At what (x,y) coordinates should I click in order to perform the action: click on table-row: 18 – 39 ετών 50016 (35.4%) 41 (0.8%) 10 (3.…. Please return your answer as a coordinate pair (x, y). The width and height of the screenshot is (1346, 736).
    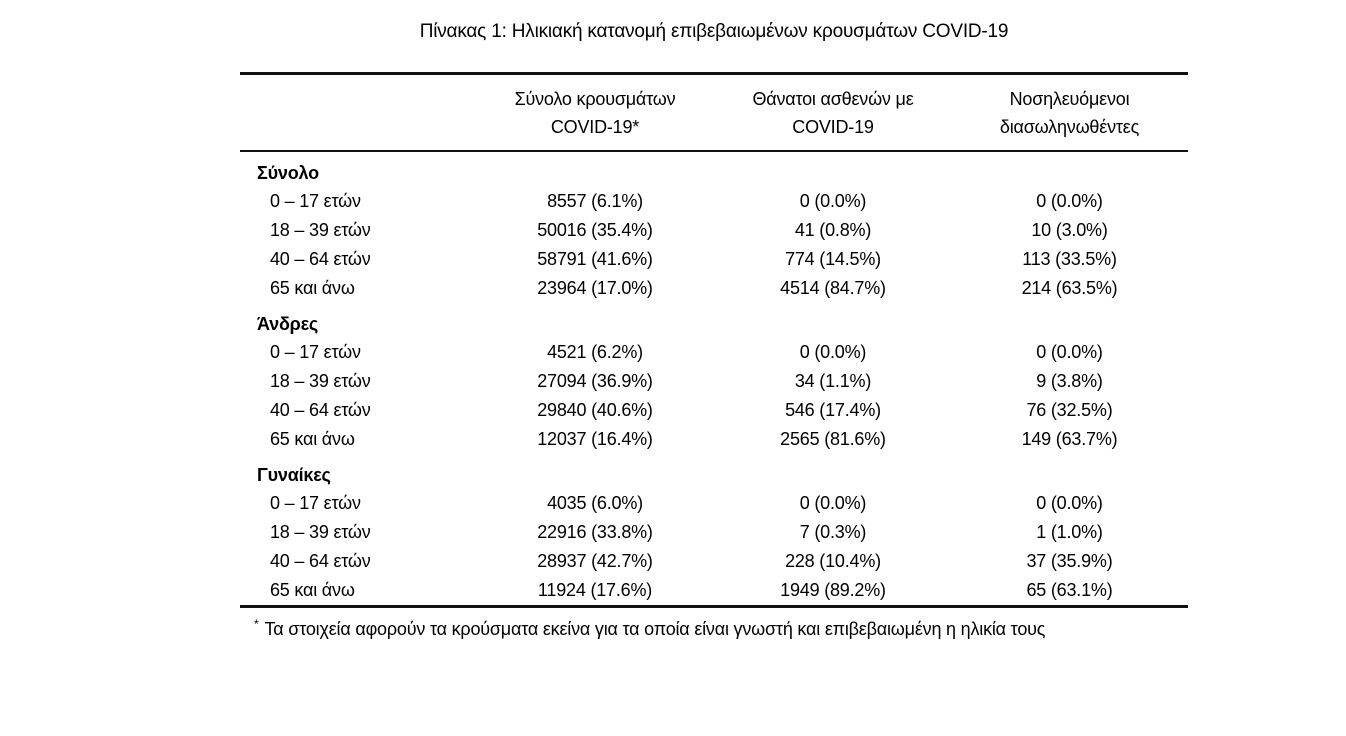
    Looking at the image, I should click on (714, 230).